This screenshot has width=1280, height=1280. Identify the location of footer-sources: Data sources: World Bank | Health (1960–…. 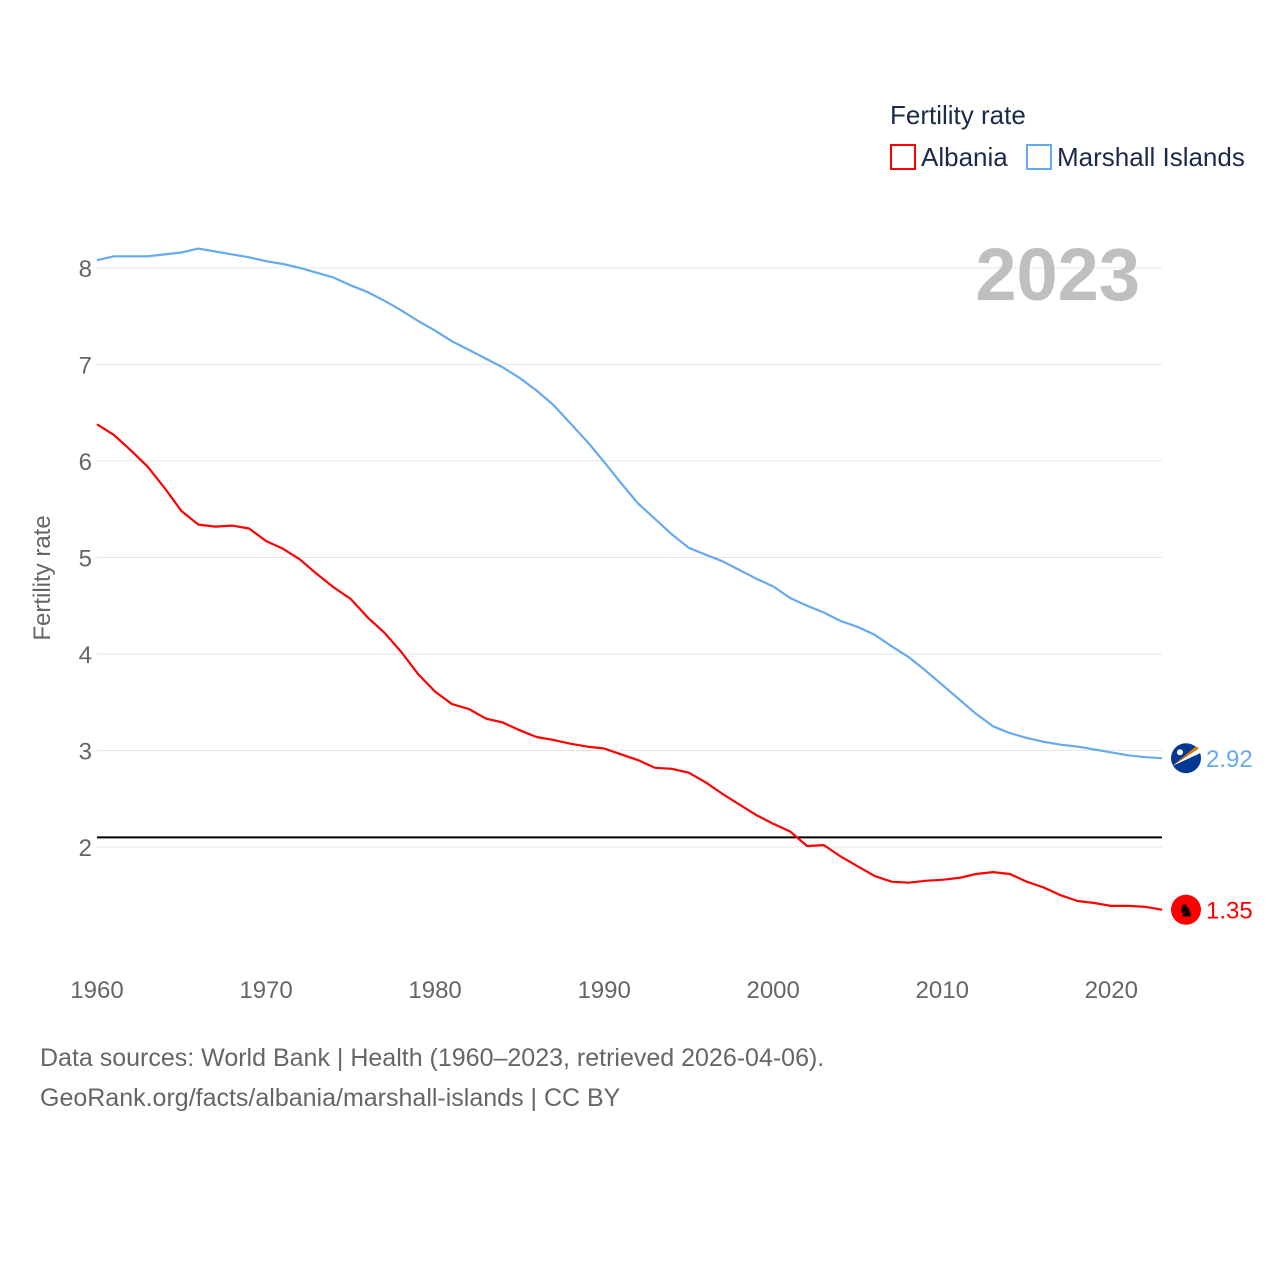
(432, 1058).